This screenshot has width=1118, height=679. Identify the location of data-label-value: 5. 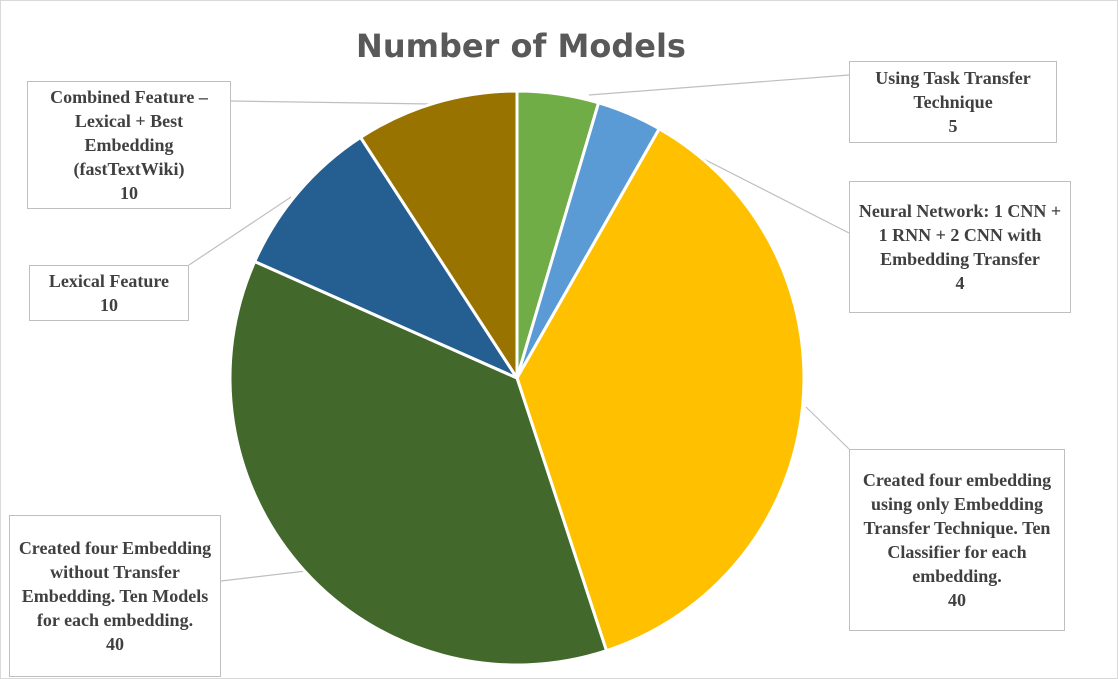
(953, 126).